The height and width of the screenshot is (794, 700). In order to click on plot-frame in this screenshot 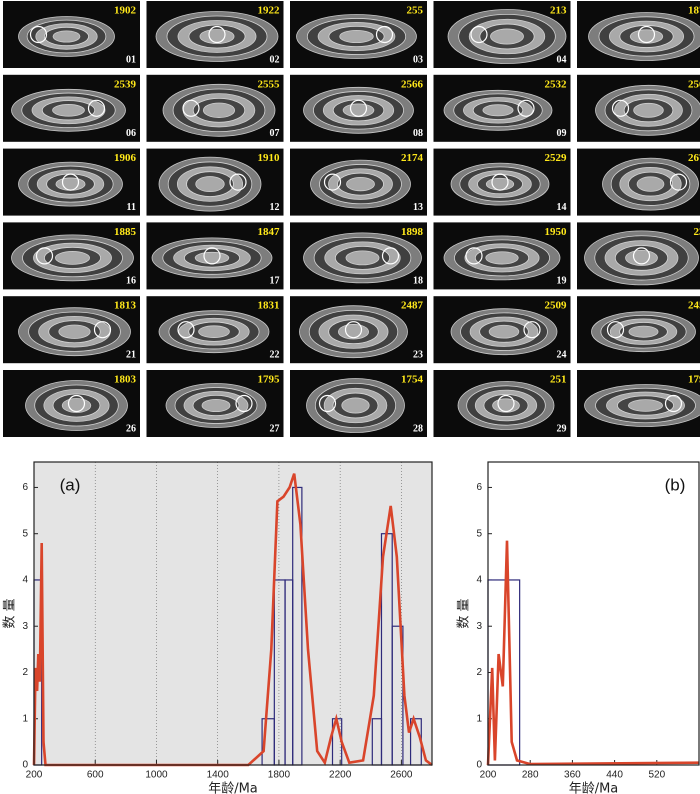, I will do `click(593, 613)`.